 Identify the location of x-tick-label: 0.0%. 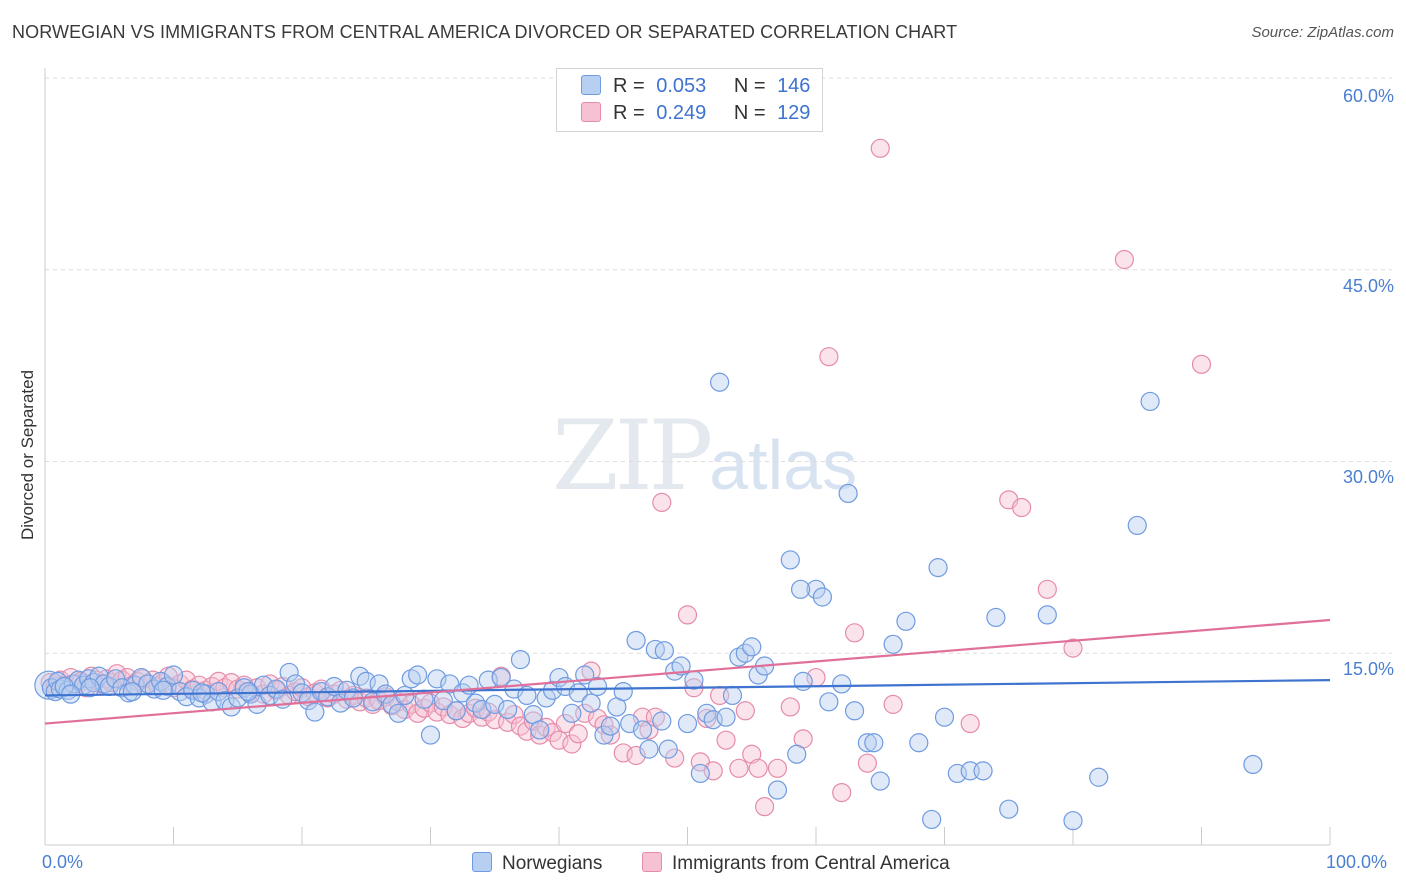
(63, 862).